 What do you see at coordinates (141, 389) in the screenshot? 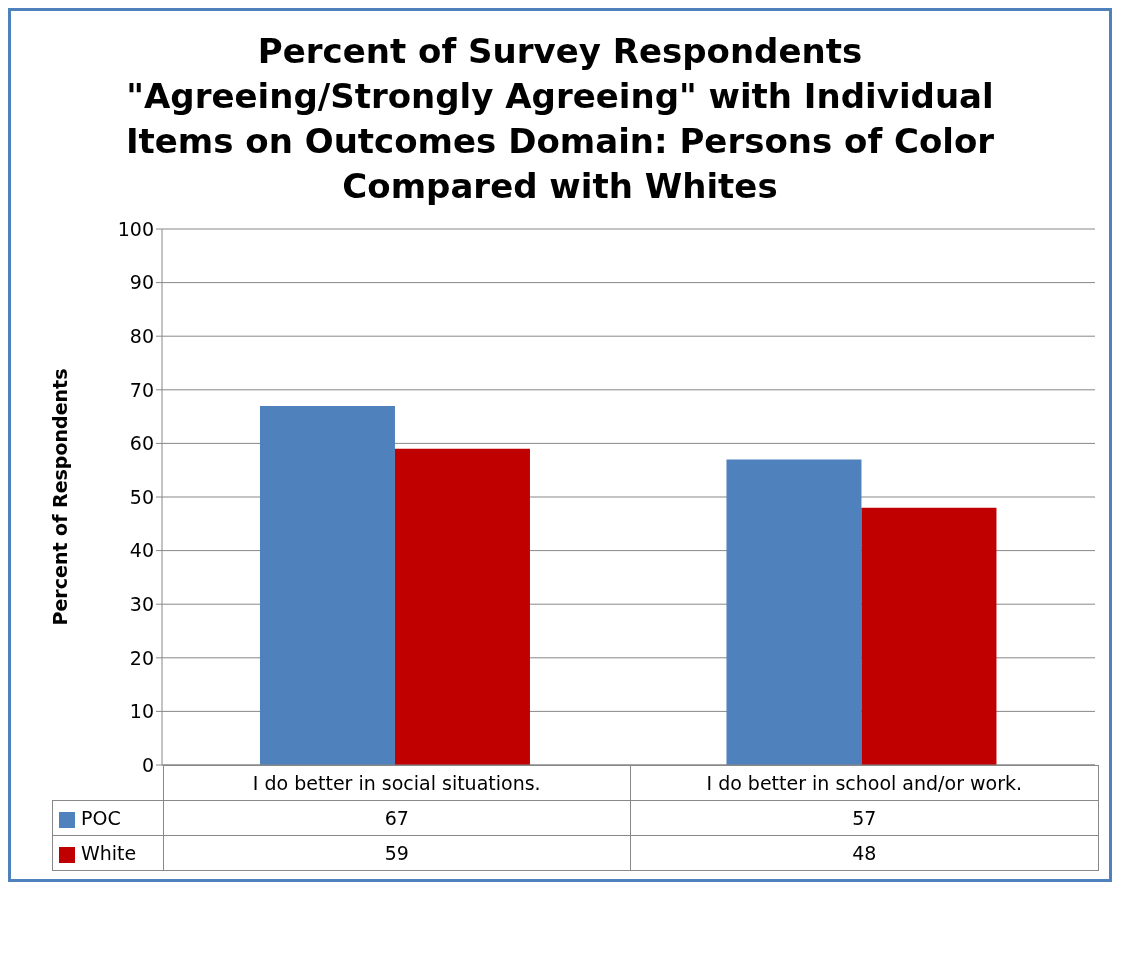
I see `y-tick-label: 70` at bounding box center [141, 389].